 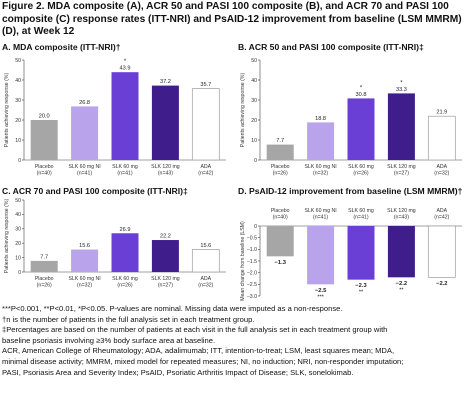 What do you see at coordinates (401, 90) in the screenshot?
I see `data-label: 33.3` at bounding box center [401, 90].